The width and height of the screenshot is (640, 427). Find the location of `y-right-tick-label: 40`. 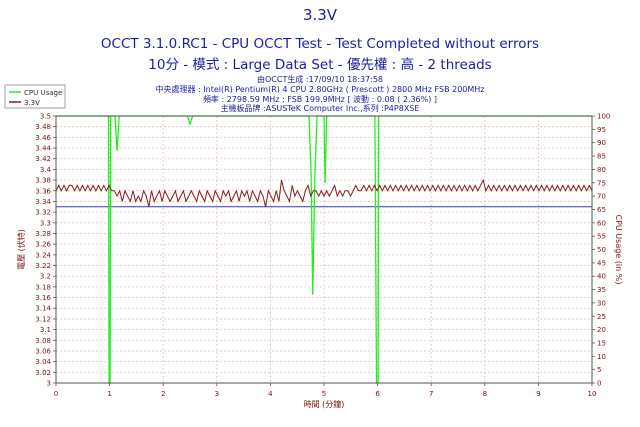

y-right-tick-label: 40 is located at coordinates (601, 277).